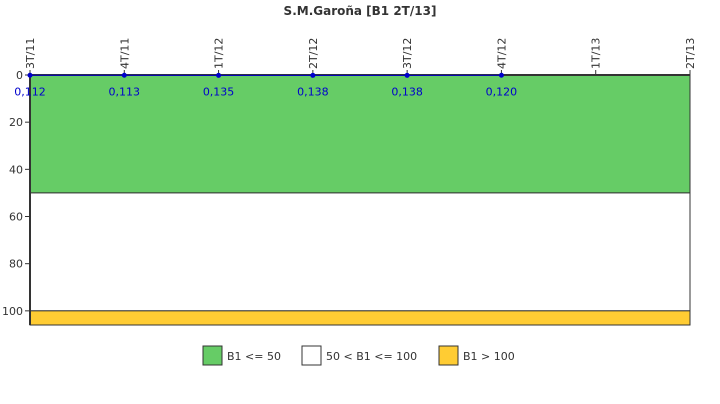 Image resolution: width=720 pixels, height=404 pixels. I want to click on y-tick-label-4: 80, so click(16, 264).